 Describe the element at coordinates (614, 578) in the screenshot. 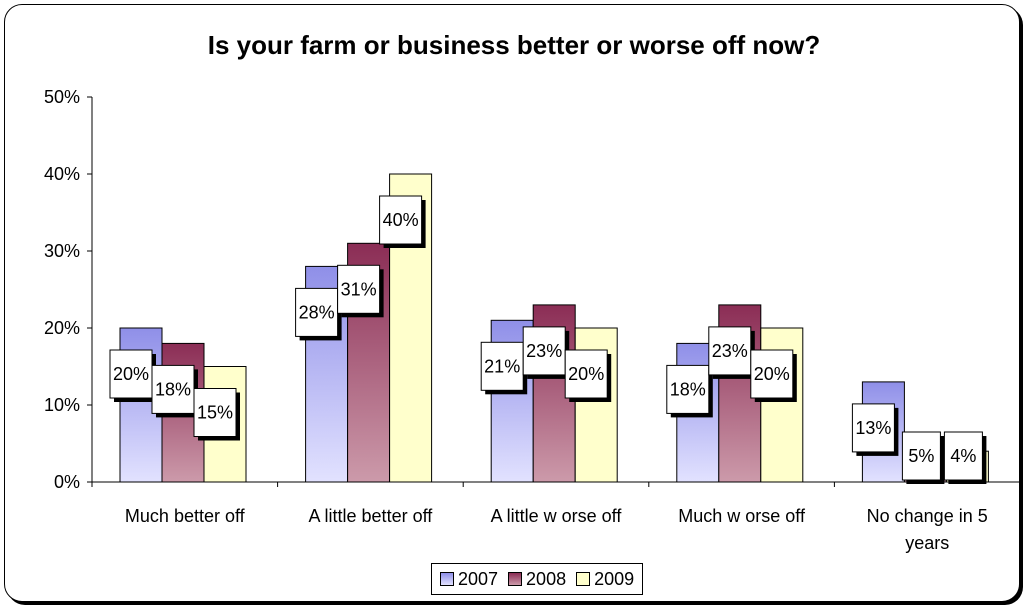

I see `legend-label-2009: 2009` at that location.